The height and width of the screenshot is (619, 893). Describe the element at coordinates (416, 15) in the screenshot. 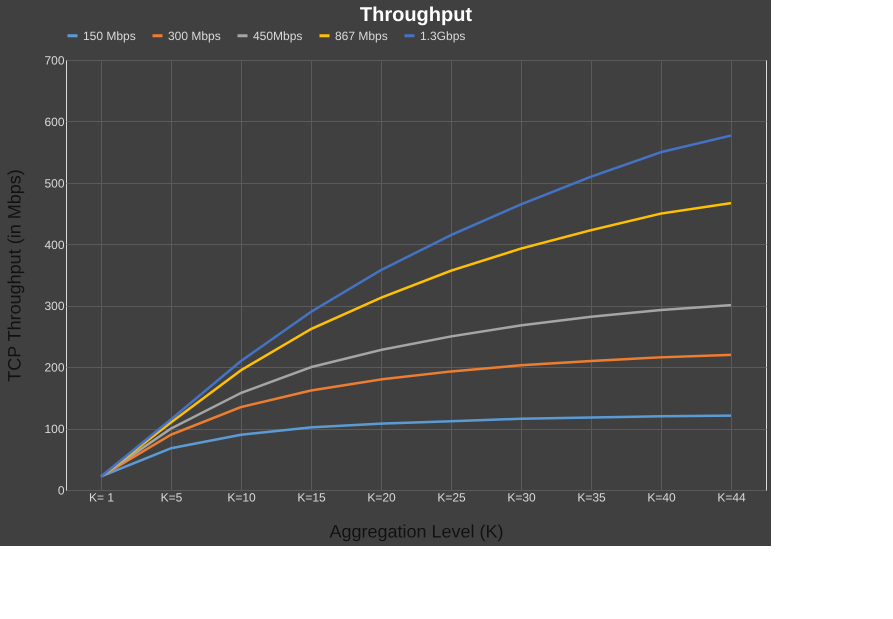

I see `chart-title: Throughput` at that location.